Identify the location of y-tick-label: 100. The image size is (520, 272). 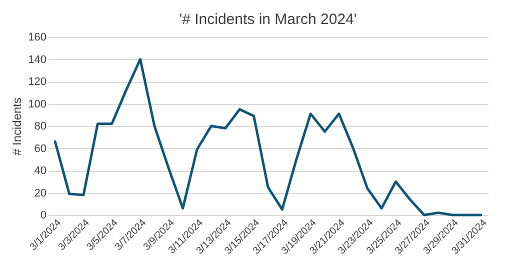
(37, 104).